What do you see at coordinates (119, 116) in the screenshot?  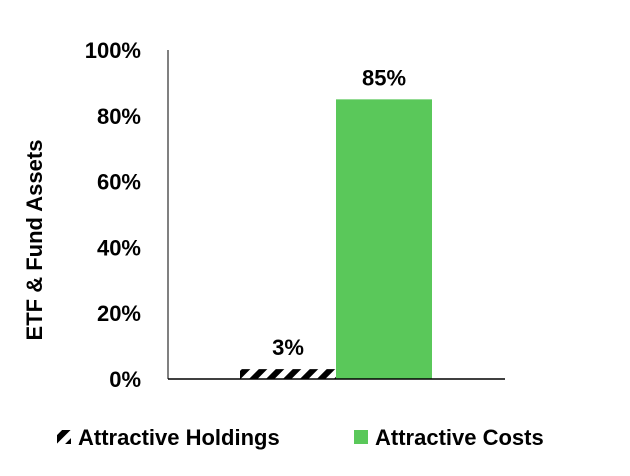 I see `y-tick-label: 80%` at bounding box center [119, 116].